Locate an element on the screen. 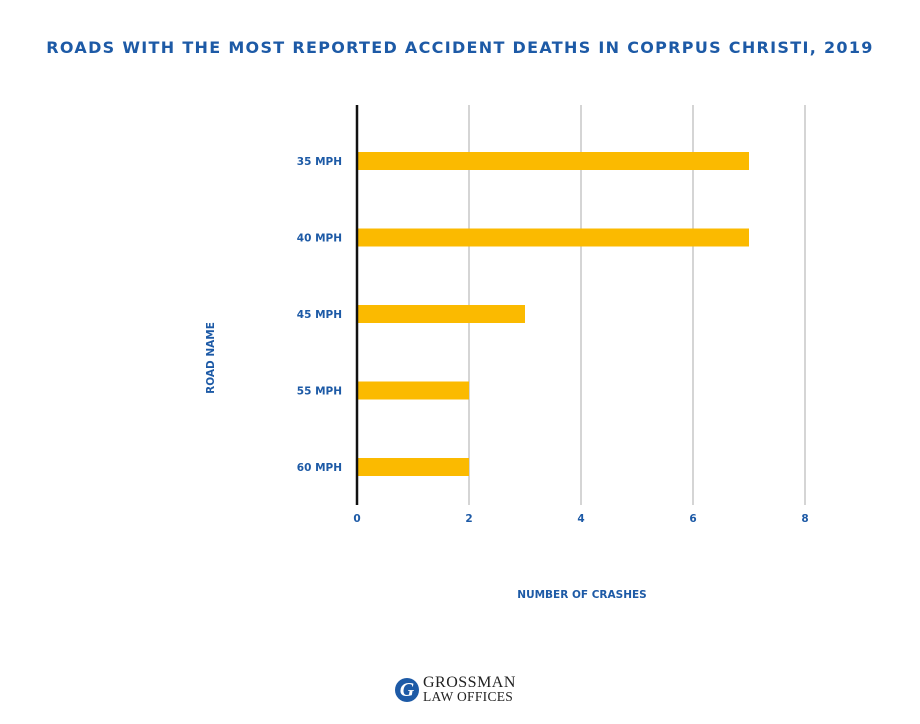  y-tick-label: 45 MPH is located at coordinates (319, 315).